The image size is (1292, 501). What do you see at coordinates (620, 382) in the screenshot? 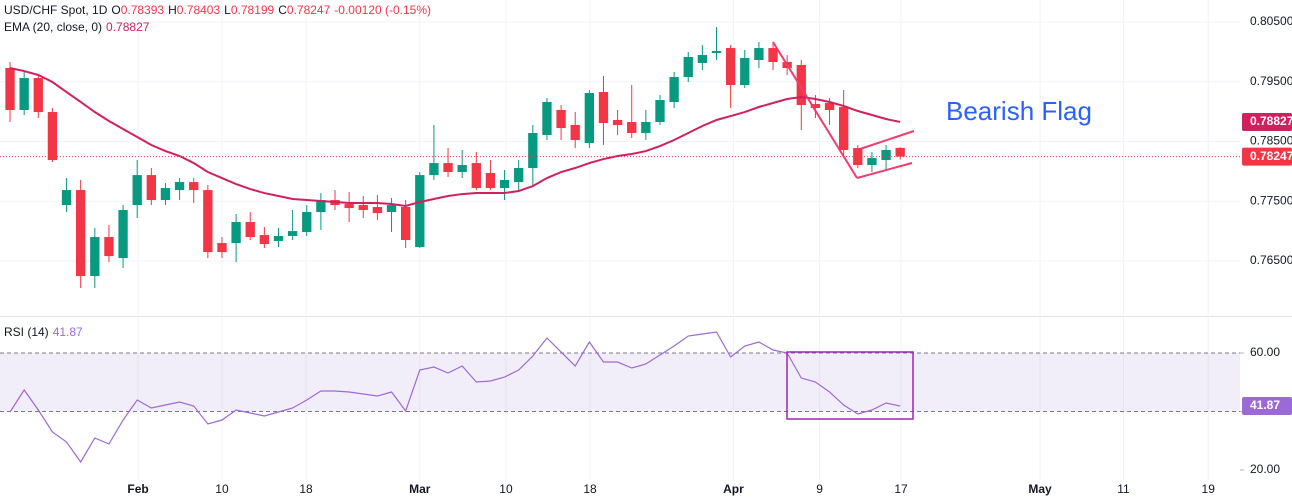
I see `rsi-band` at bounding box center [620, 382].